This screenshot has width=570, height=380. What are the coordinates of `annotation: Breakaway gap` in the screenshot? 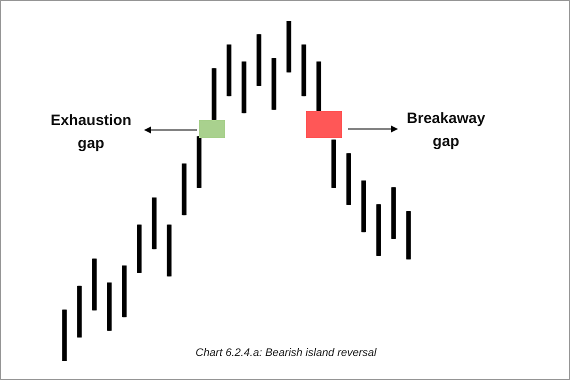 It's located at (446, 130).